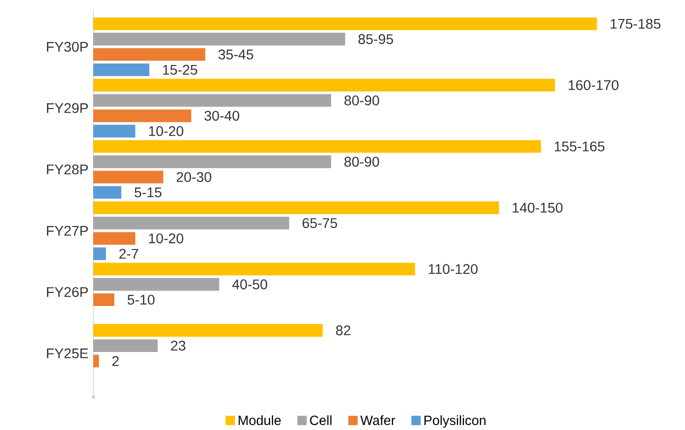 The height and width of the screenshot is (430, 685). What do you see at coordinates (579, 146) in the screenshot?
I see `data-label: 155-165` at bounding box center [579, 146].